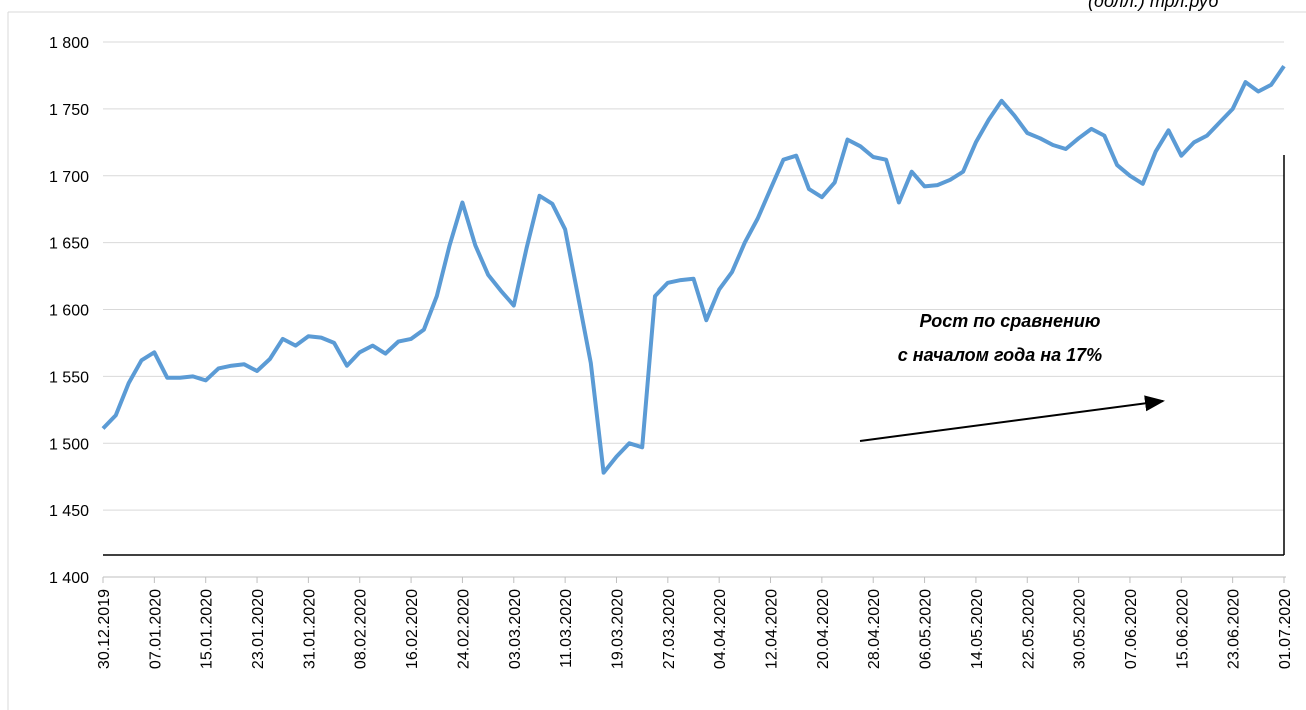 This screenshot has height=710, width=1306. I want to click on x-tick-label: 11.03.2020, so click(566, 628).